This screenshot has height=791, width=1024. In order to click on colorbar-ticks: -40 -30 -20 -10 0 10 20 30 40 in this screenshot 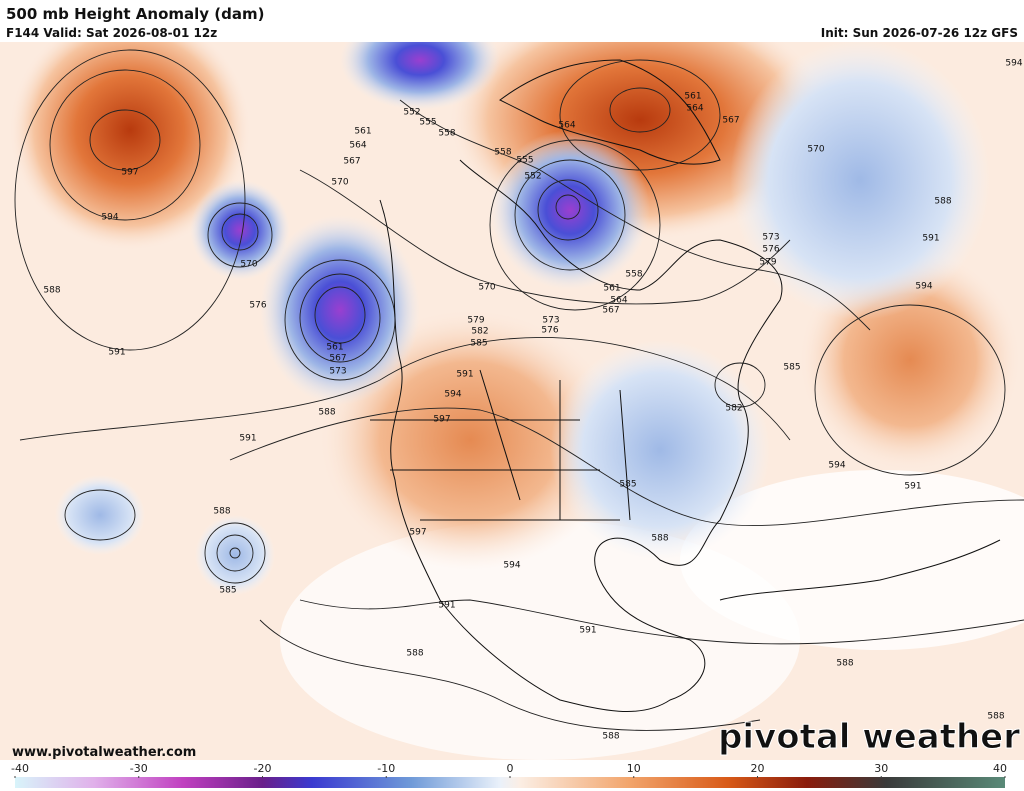, I will do `click(509, 770)`.